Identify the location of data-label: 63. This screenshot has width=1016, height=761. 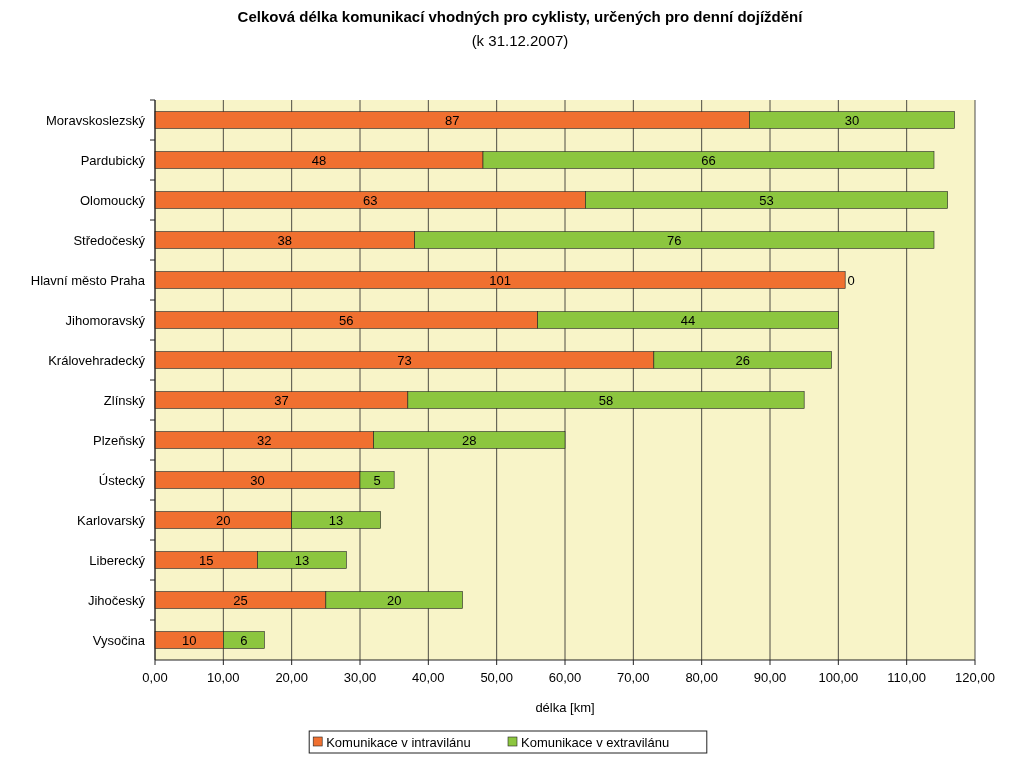
(370, 200).